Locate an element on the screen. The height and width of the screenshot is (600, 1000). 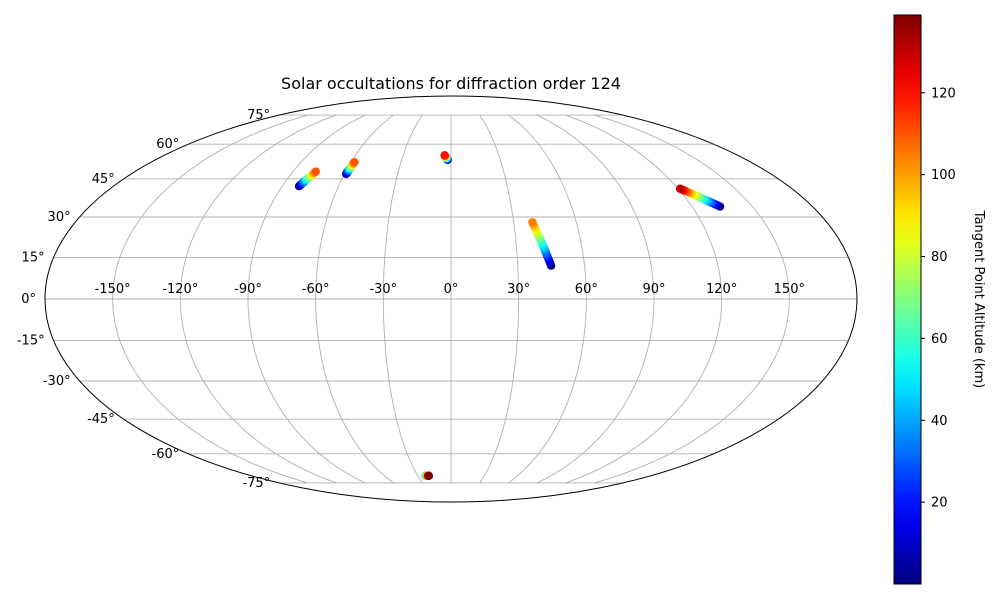
colorbar-tick-label: 120 is located at coordinates (943, 93).